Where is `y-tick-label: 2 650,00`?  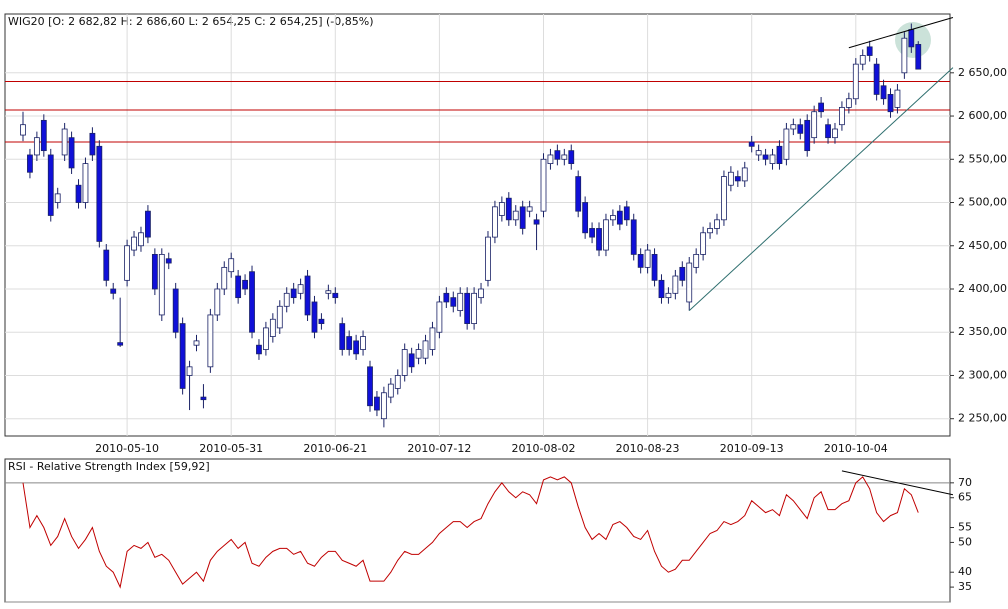
y-tick-label: 2 650,00 is located at coordinates (982, 72).